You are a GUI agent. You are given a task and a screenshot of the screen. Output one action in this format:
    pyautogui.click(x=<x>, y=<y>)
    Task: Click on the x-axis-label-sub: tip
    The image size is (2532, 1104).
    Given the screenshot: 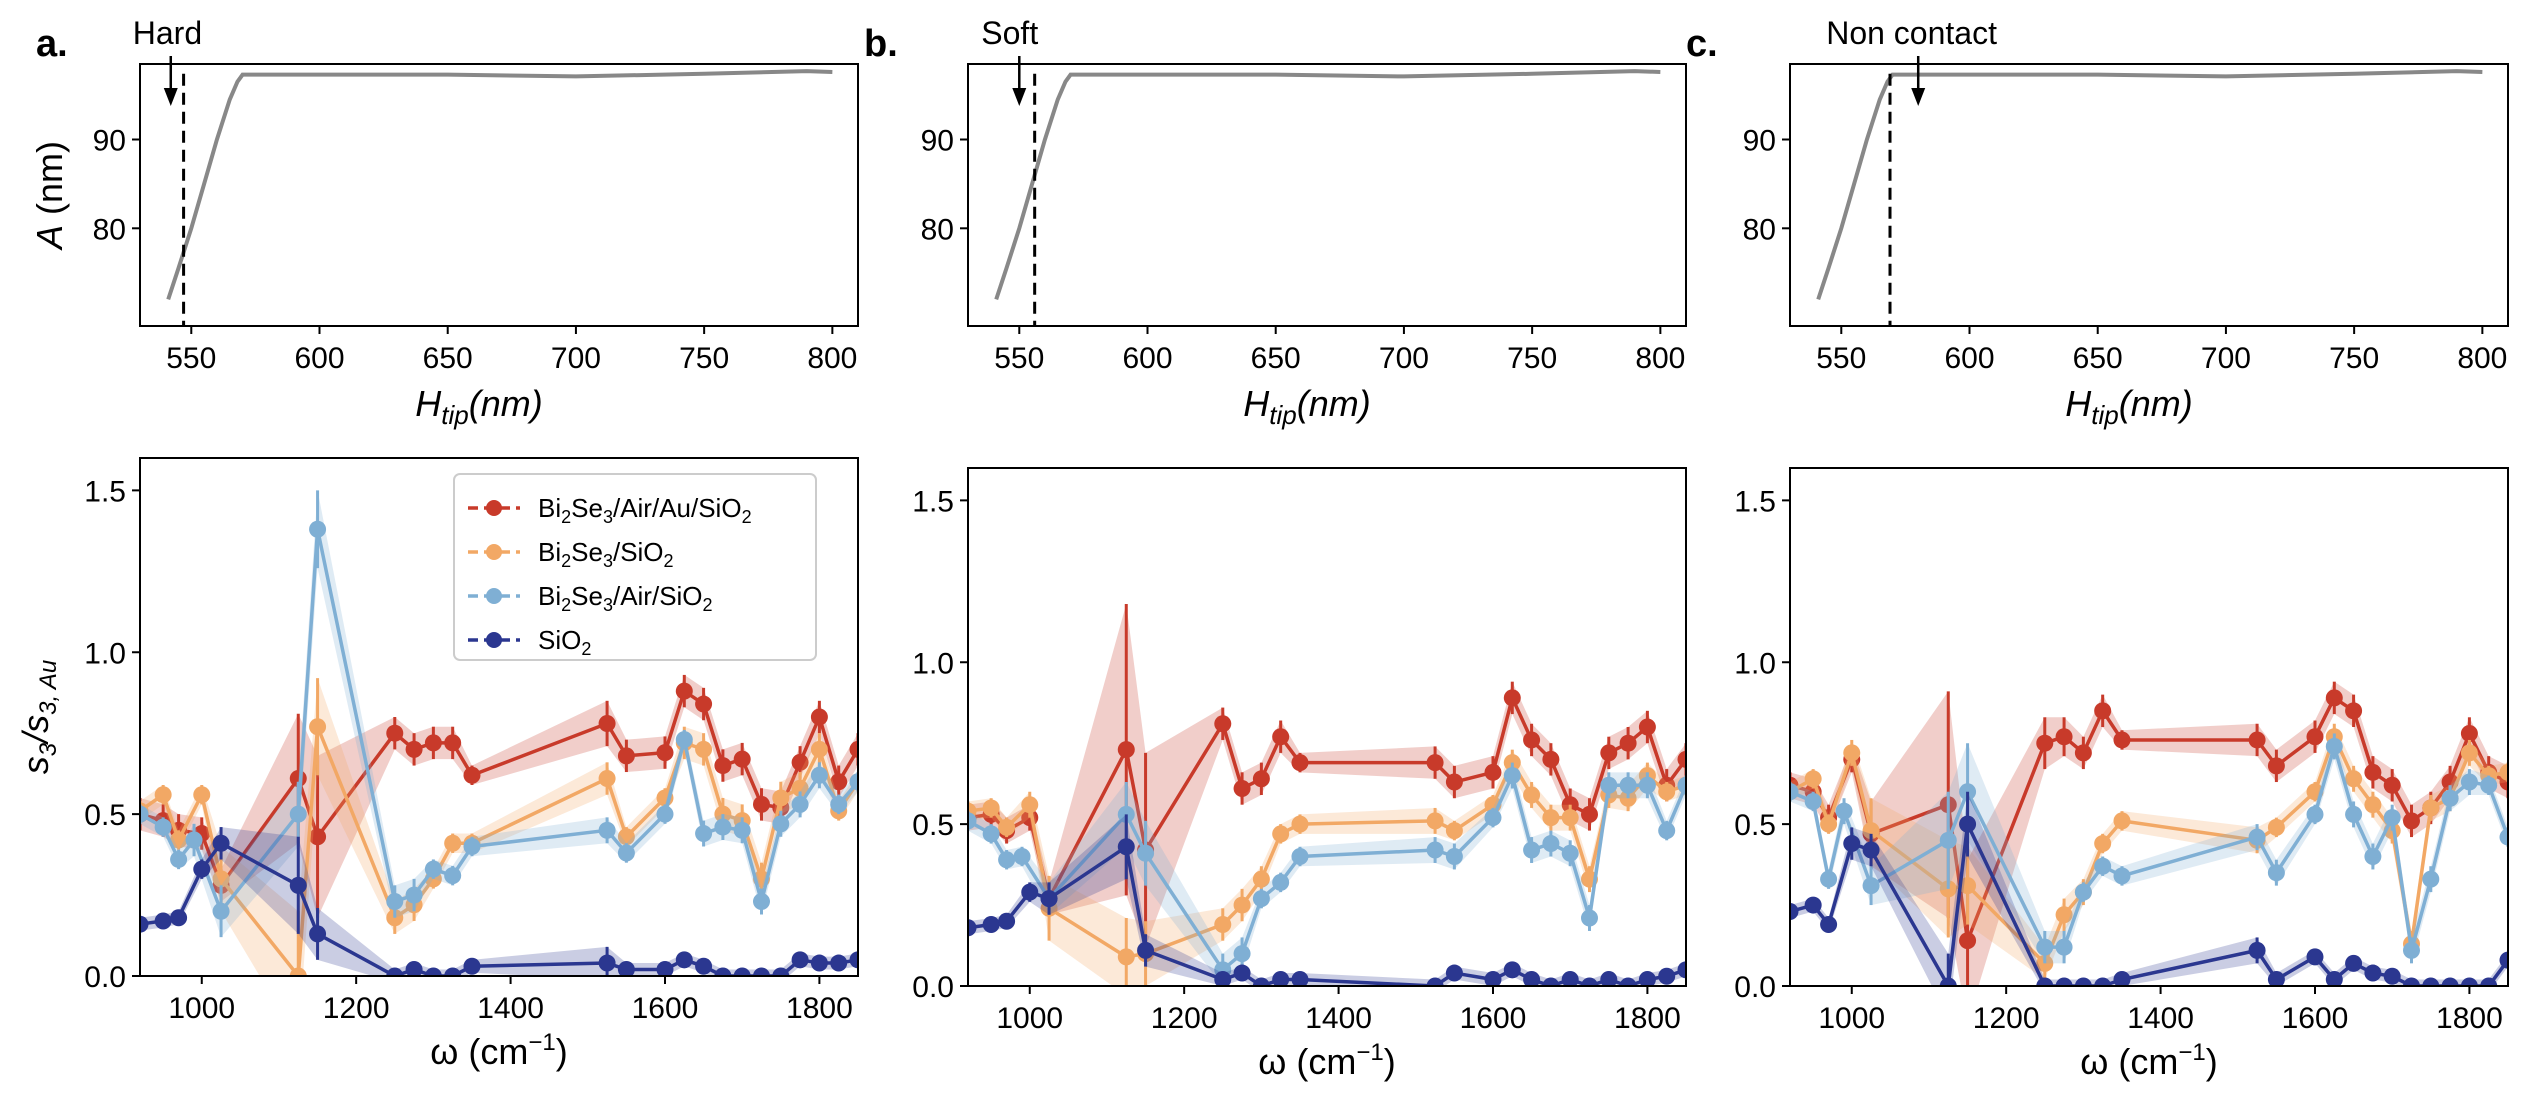 What is the action you would take?
    pyautogui.click(x=1282, y=415)
    